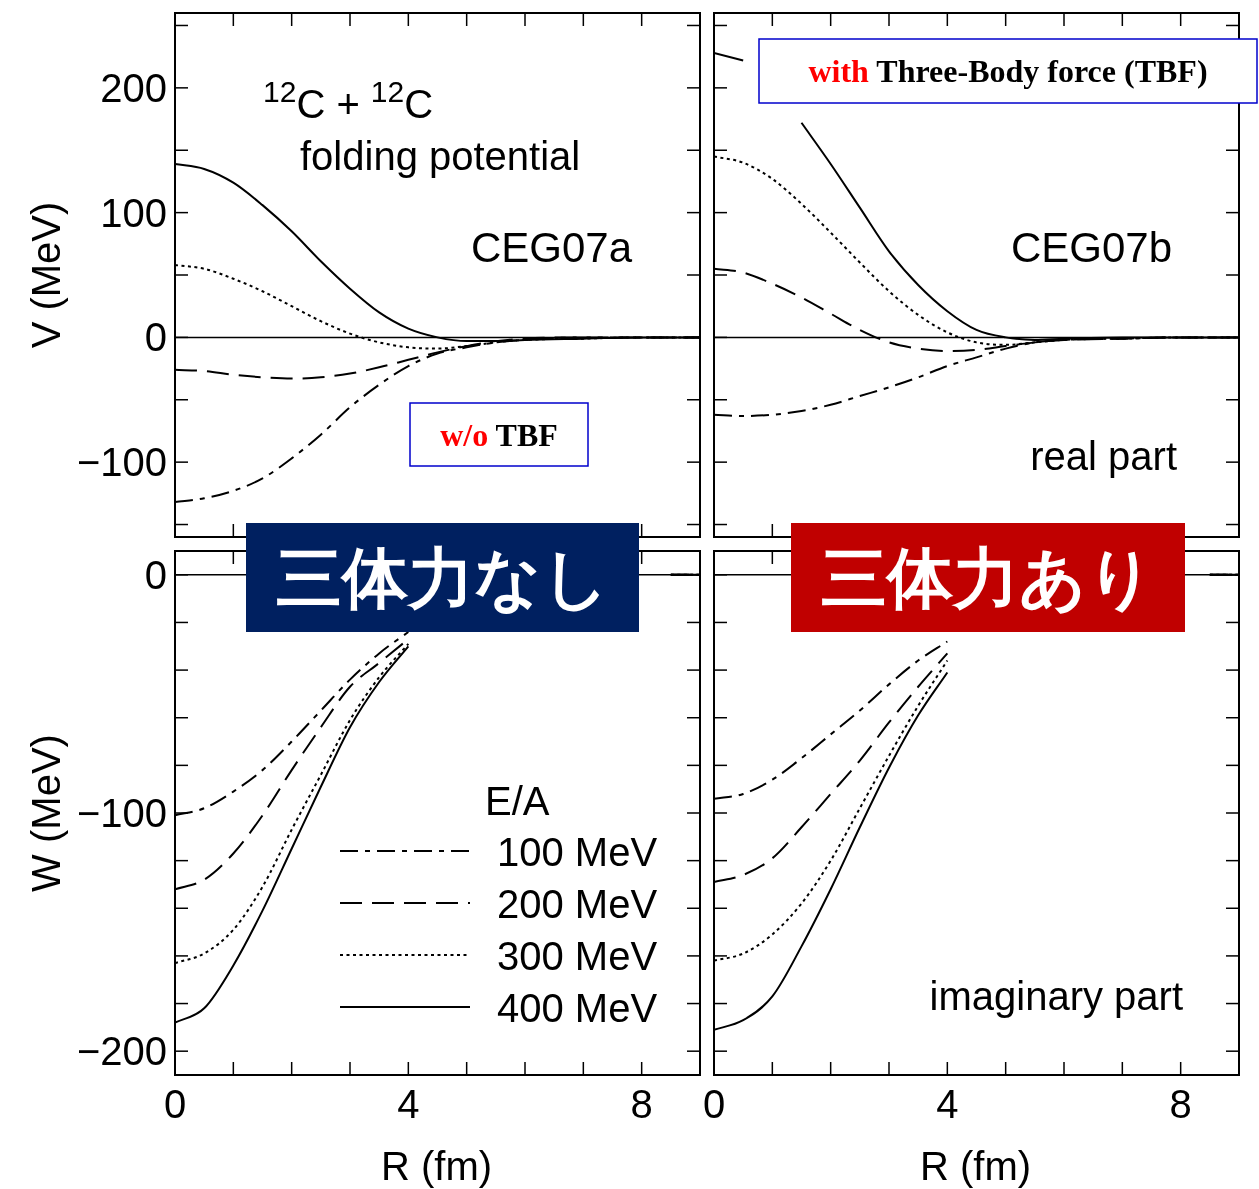  What do you see at coordinates (577, 904) in the screenshot?
I see `legend-label: 200 MeV` at bounding box center [577, 904].